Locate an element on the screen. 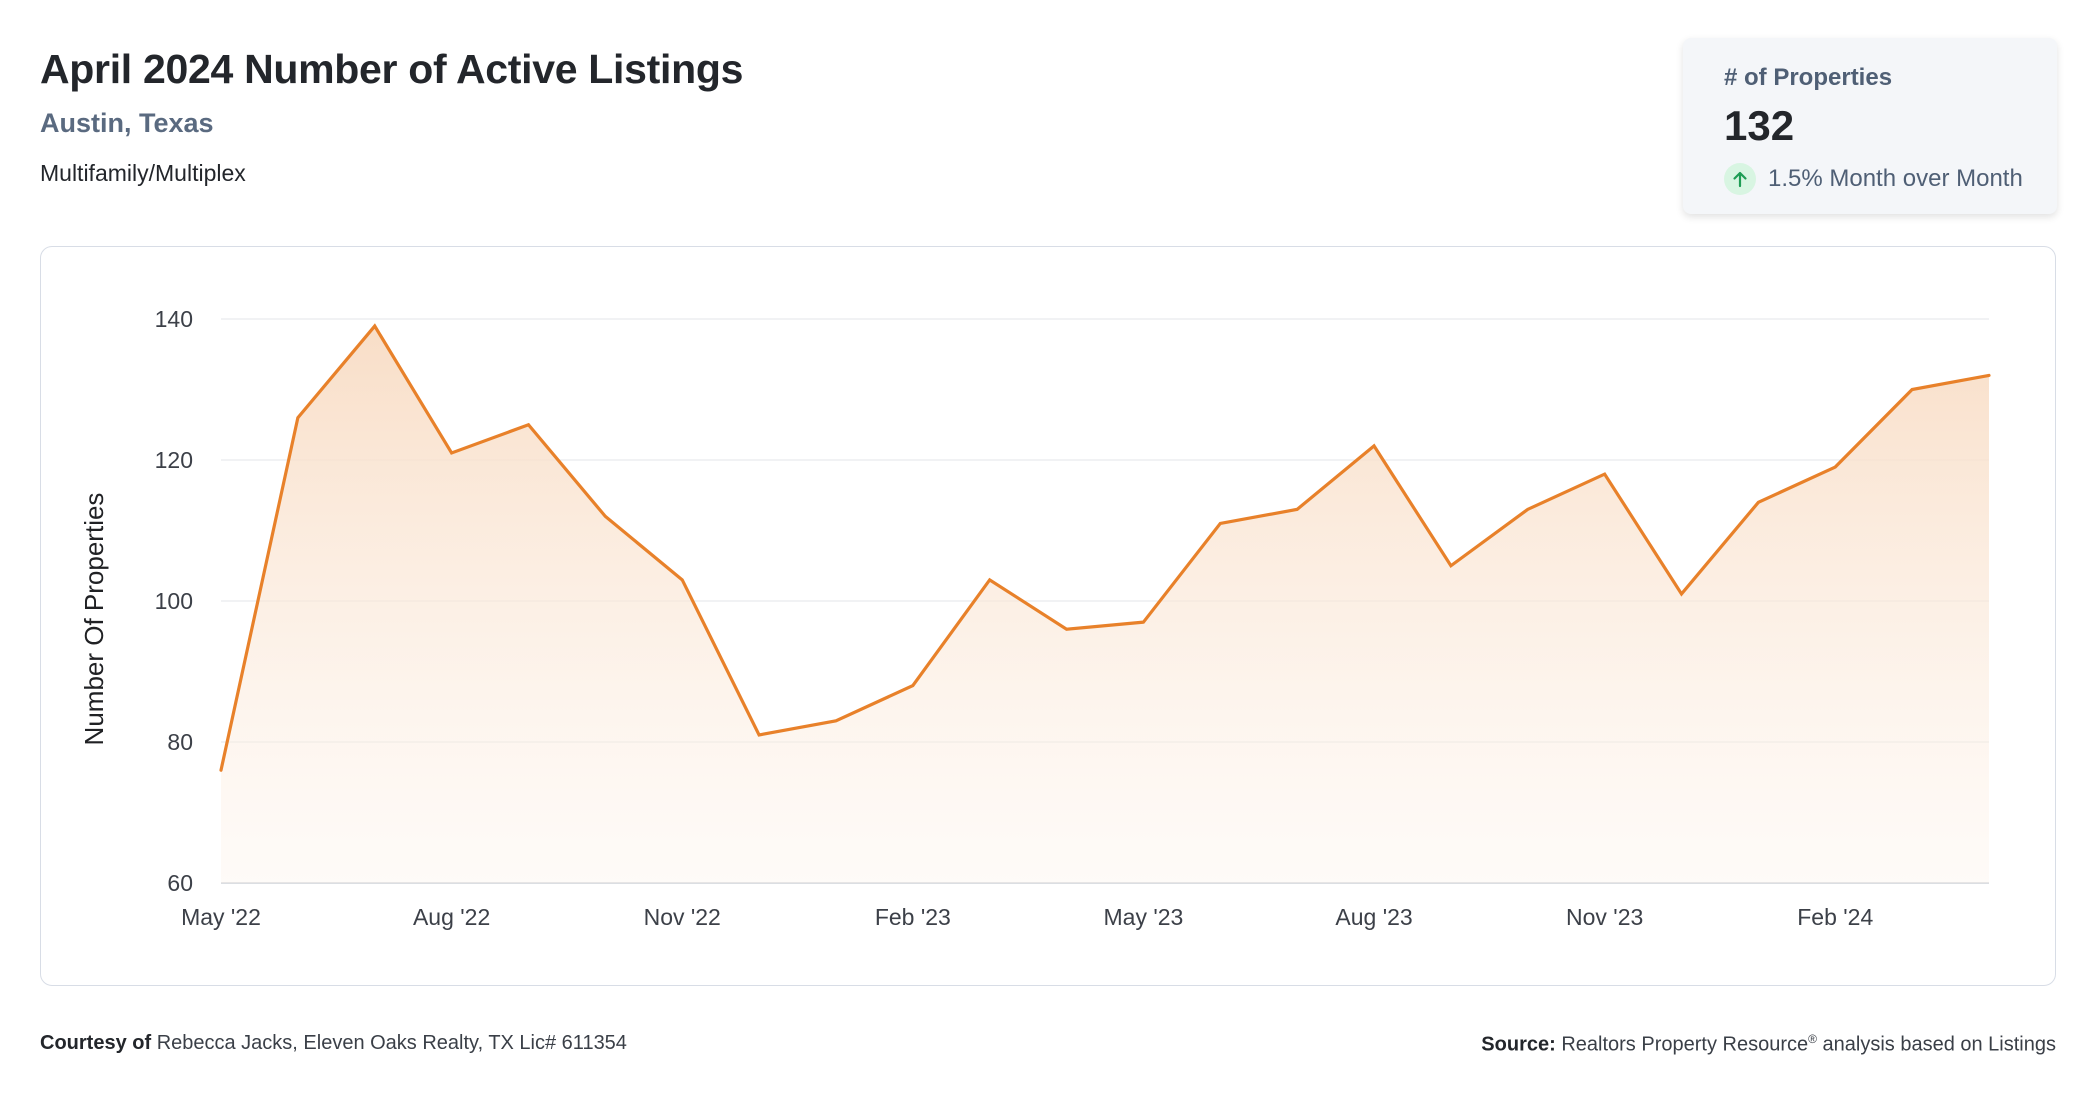 Image resolution: width=2096 pixels, height=1100 pixels. x-tick-label: Nov '23 is located at coordinates (1604, 917).